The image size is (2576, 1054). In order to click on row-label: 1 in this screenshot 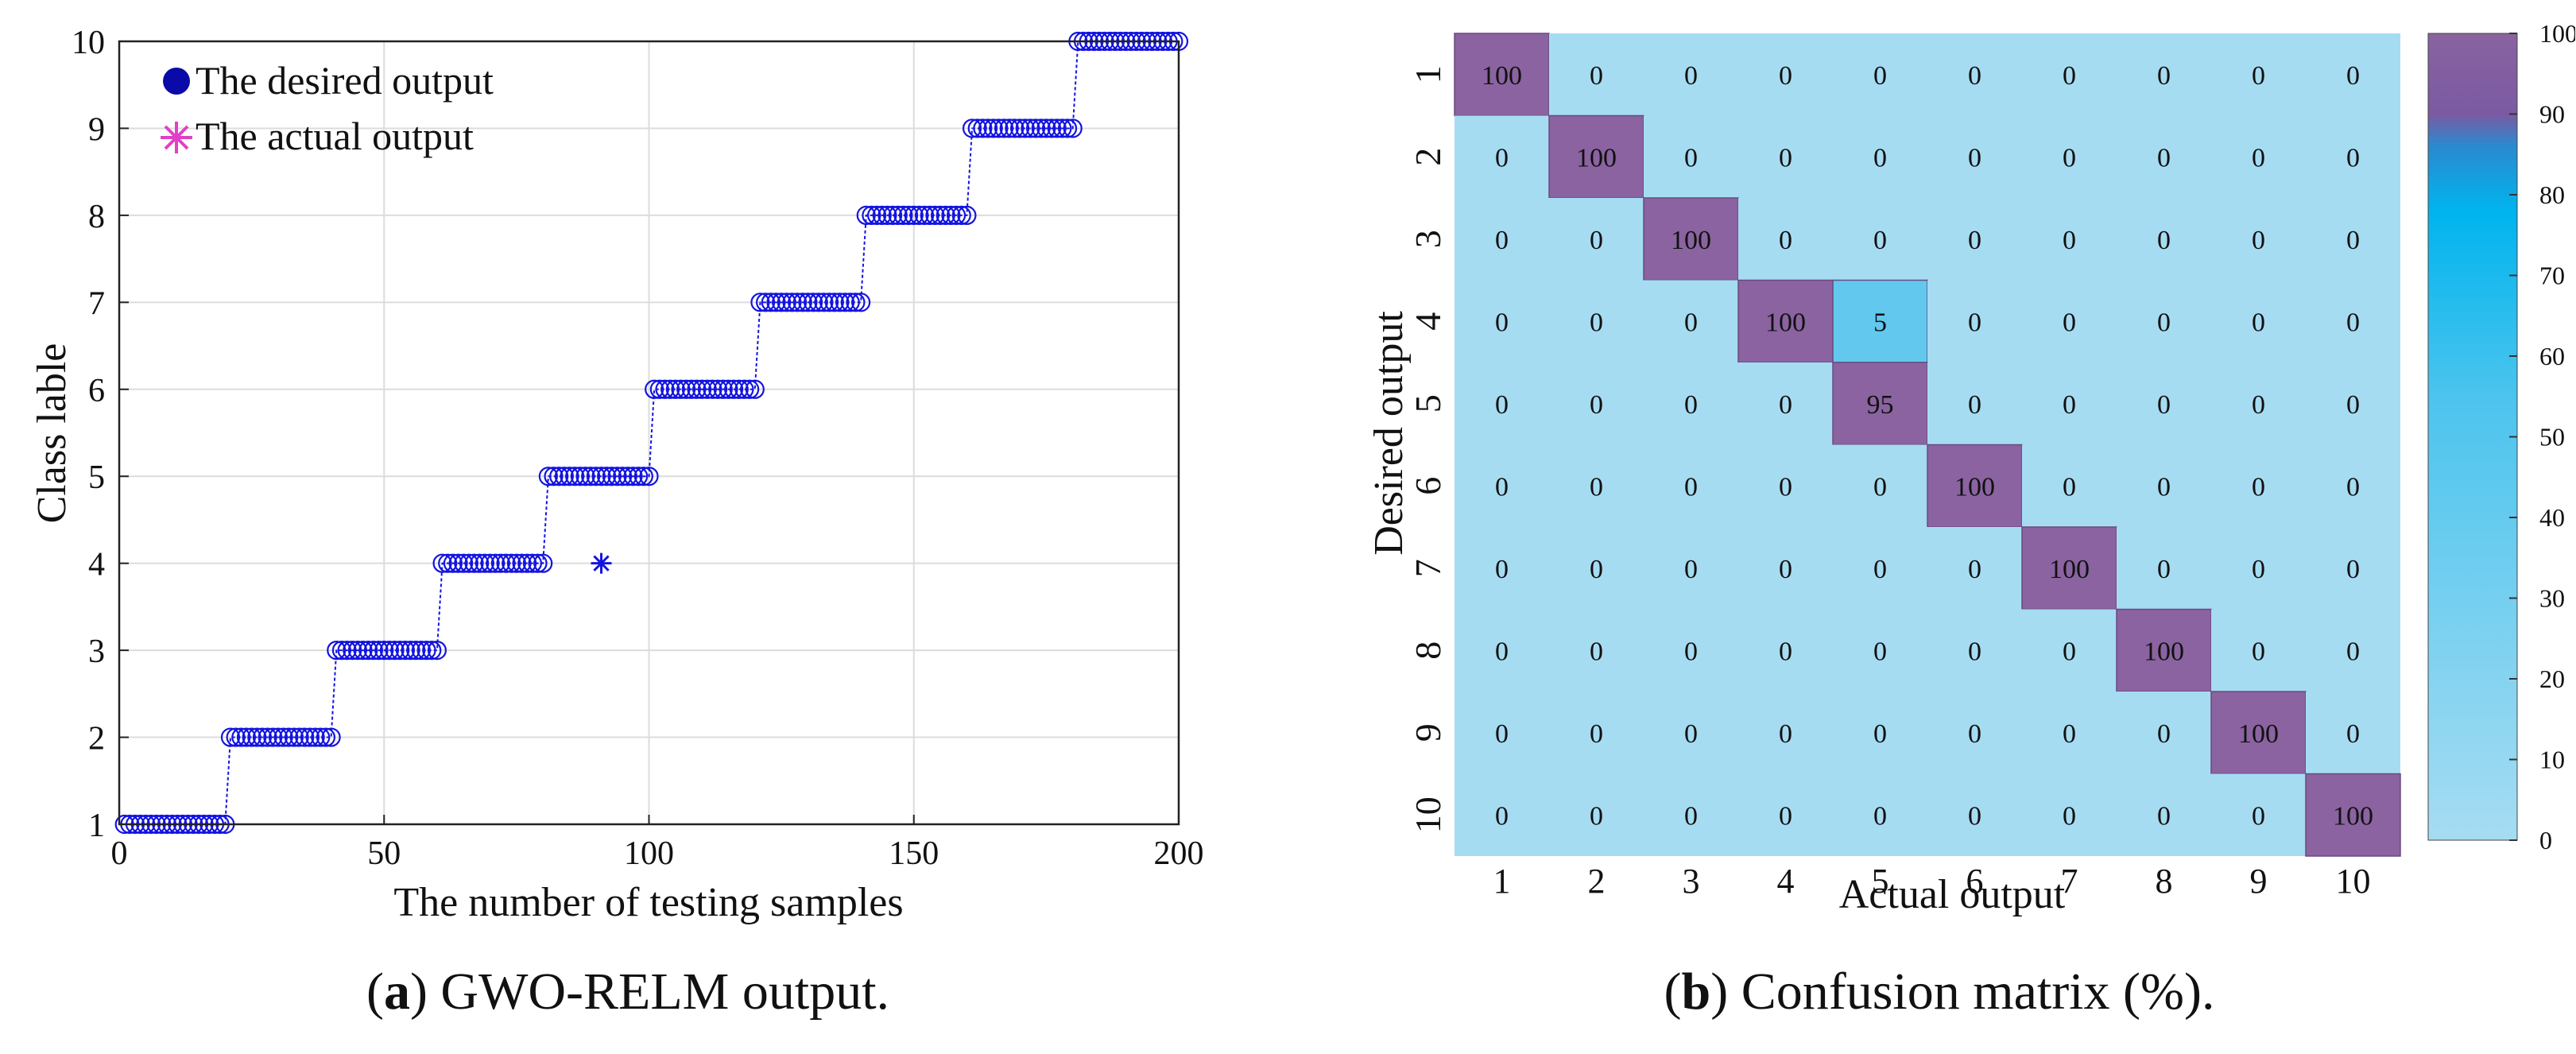, I will do `click(1428, 74)`.